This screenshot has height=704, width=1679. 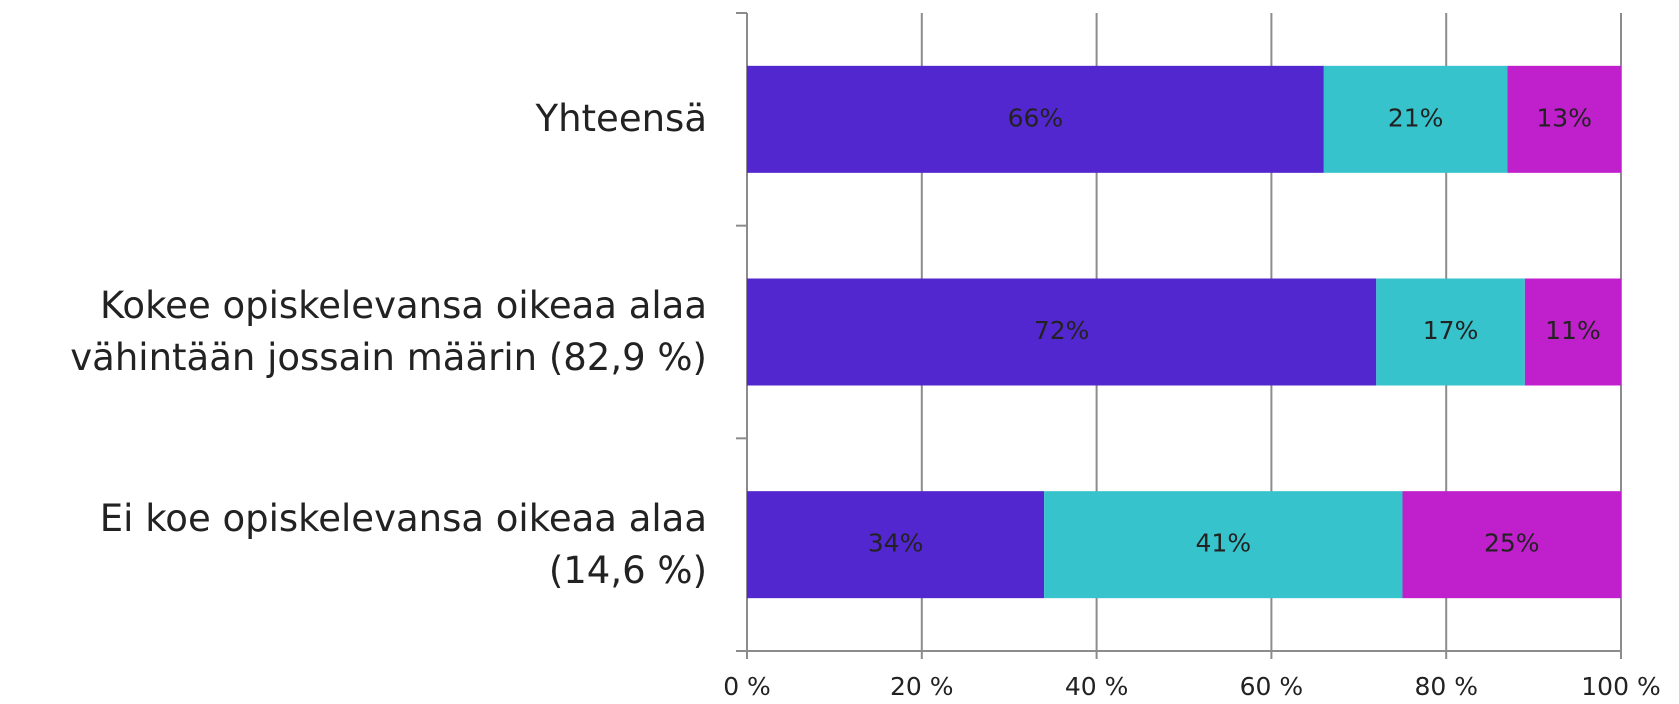 What do you see at coordinates (747, 686) in the screenshot?
I see `x-tick-label: 0 %` at bounding box center [747, 686].